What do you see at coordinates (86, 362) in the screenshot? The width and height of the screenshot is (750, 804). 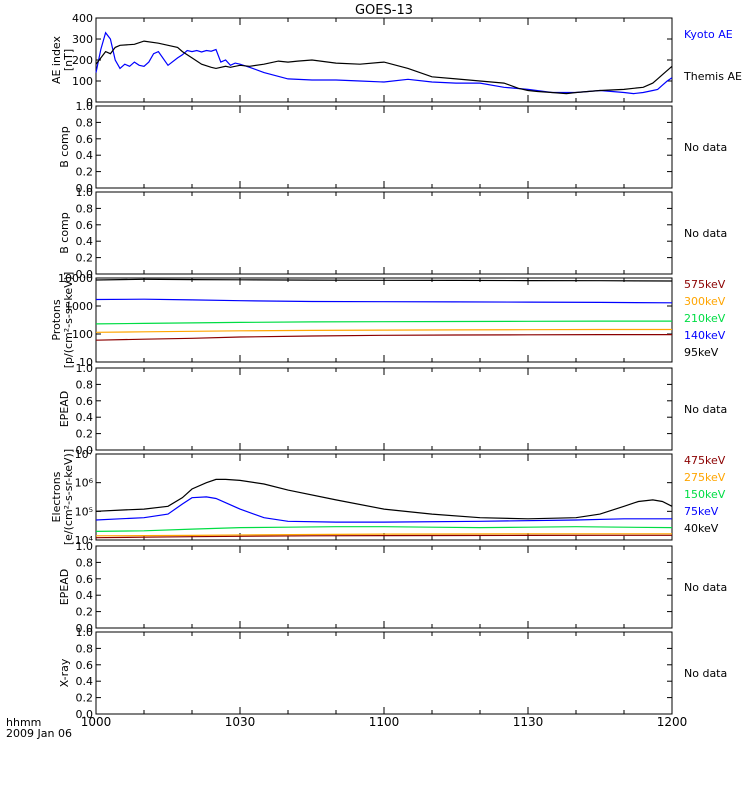 I see `y-tick-label: 10` at bounding box center [86, 362].